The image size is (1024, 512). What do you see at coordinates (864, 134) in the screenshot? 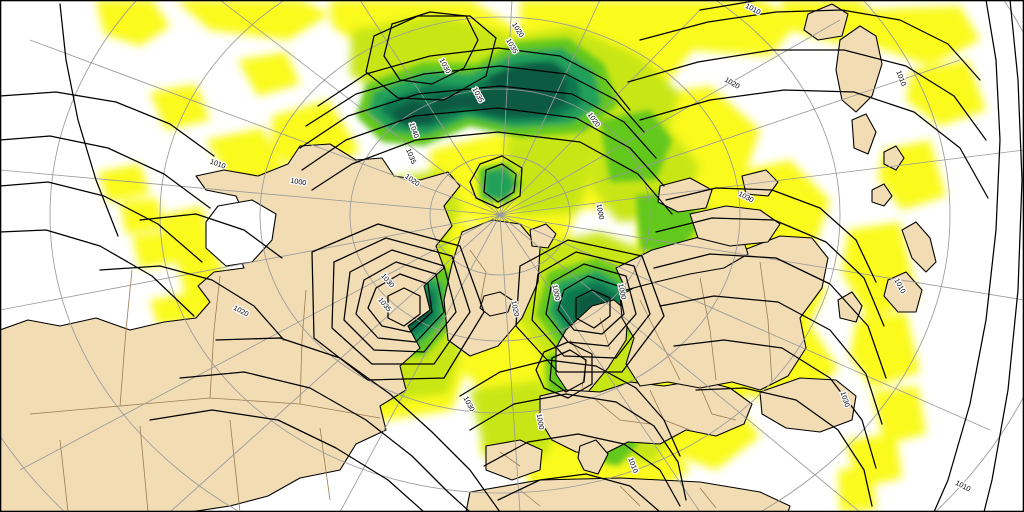
I see `land-sakhalin` at bounding box center [864, 134].